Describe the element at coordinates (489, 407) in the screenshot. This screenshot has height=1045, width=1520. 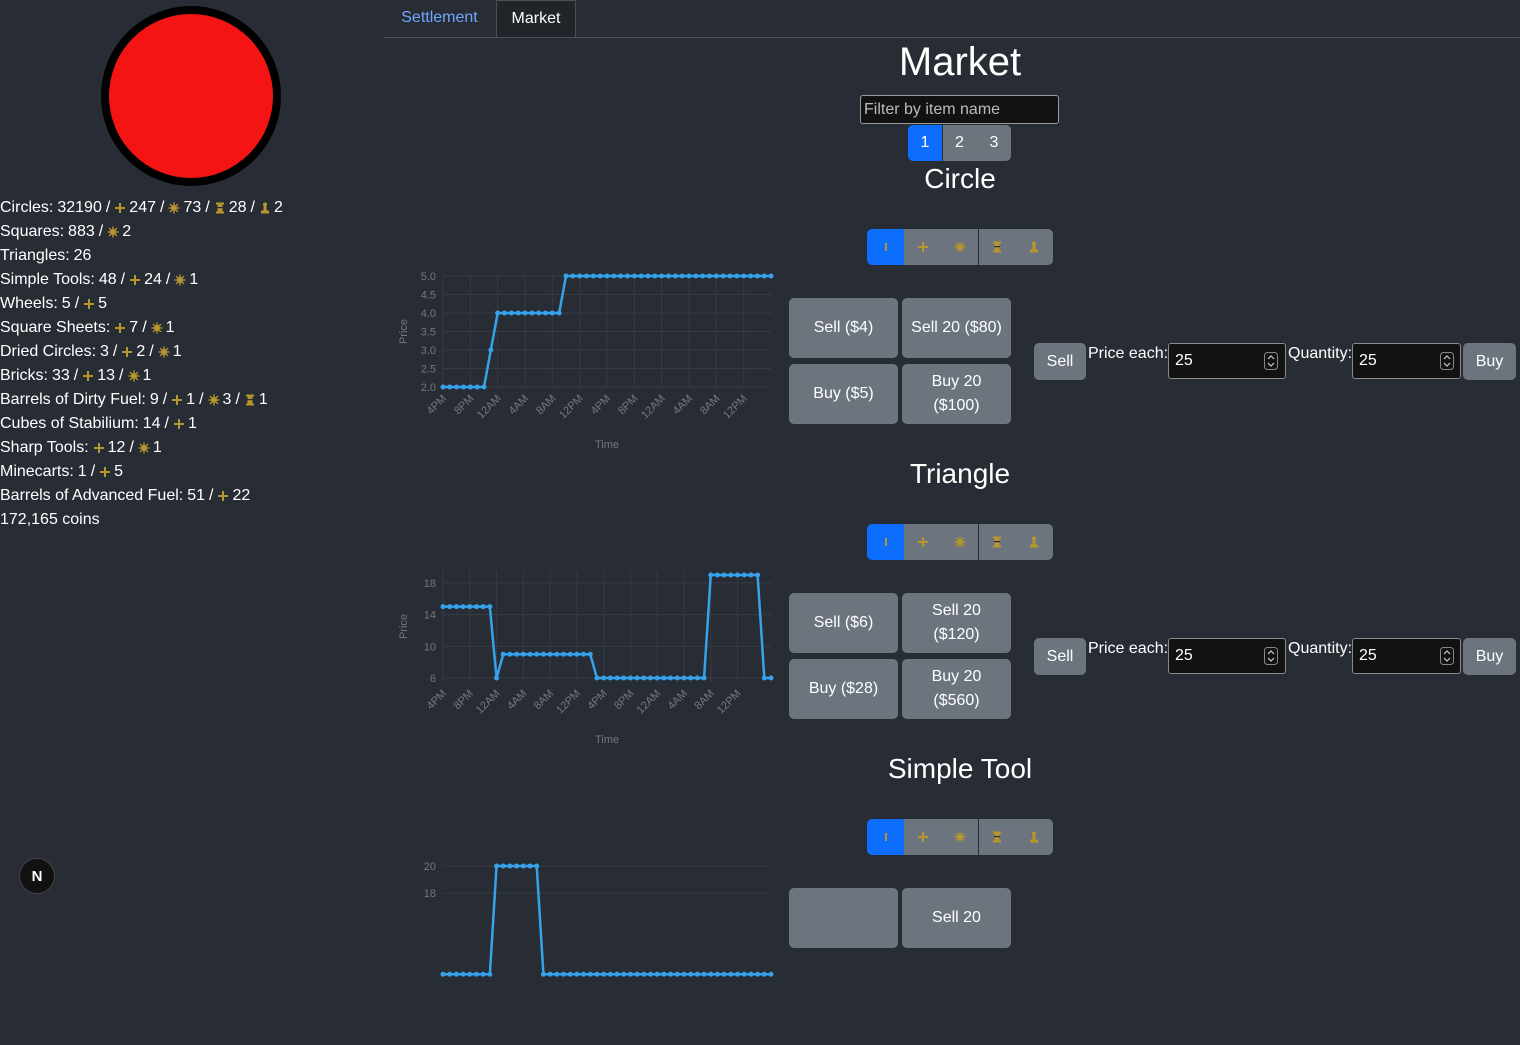
I see `x-tick-label: 12AM` at that location.